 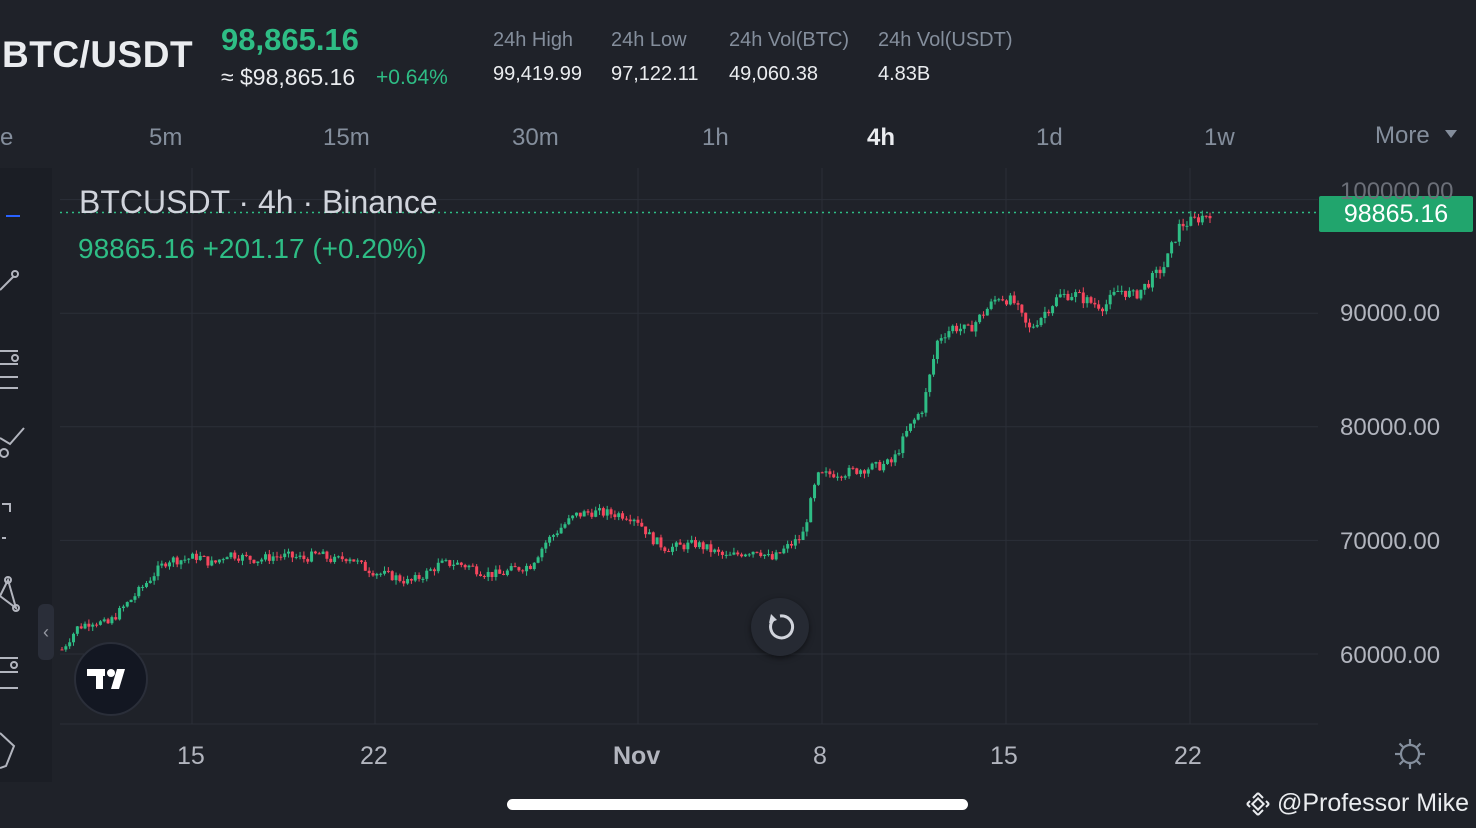 What do you see at coordinates (8, 750) in the screenshot?
I see `eraser-tool-icon` at bounding box center [8, 750].